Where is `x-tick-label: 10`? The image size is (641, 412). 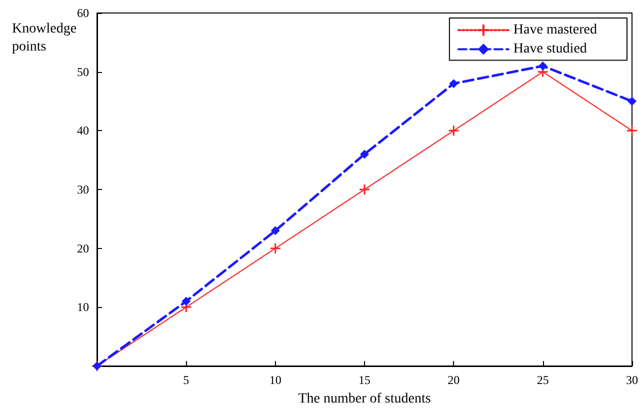 x-tick-label: 10 is located at coordinates (275, 380).